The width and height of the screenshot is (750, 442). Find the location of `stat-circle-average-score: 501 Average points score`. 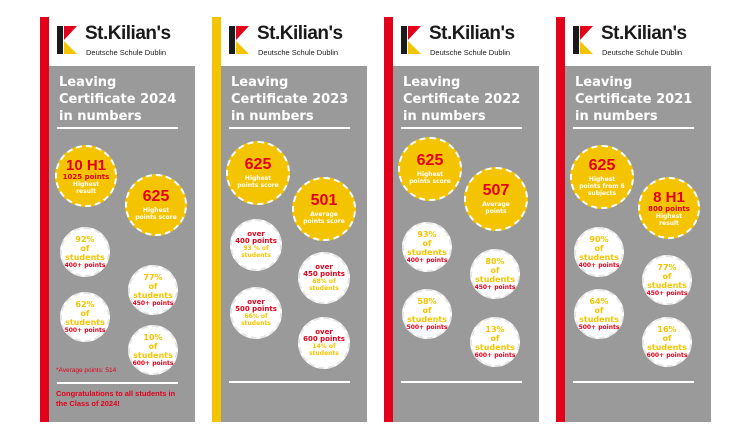

stat-circle-average-score: 501 Average points score is located at coordinates (324, 209).